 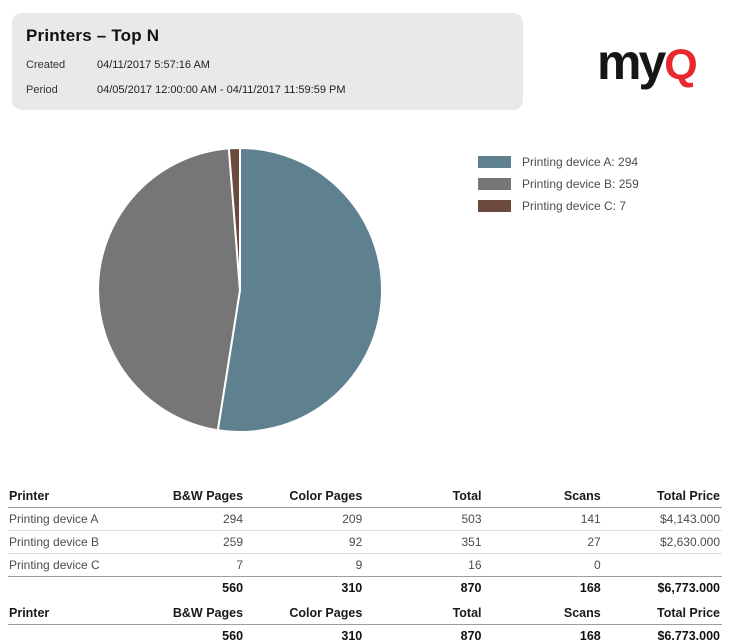 What do you see at coordinates (352, 519) in the screenshot?
I see `table-cell: 209` at bounding box center [352, 519].